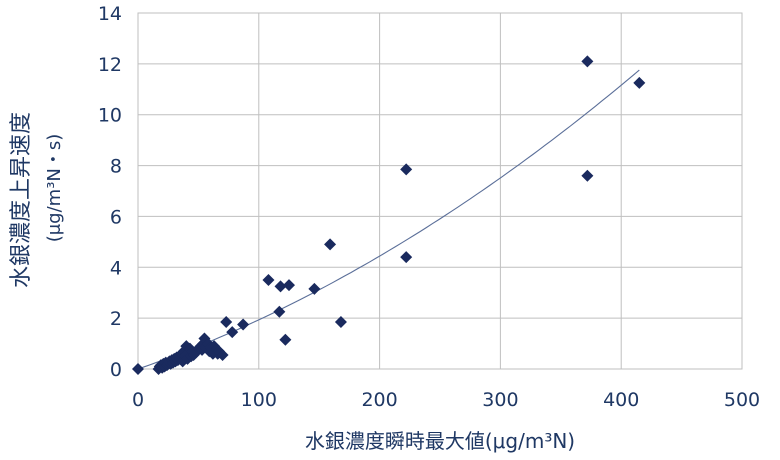  I want to click on x-tick-label: 200, so click(379, 400).